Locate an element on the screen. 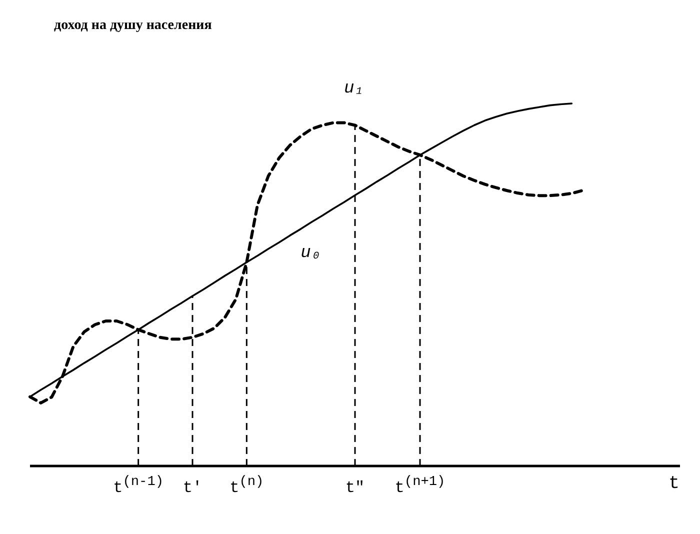 Image resolution: width=700 pixels, height=534 pixels. x-tick-label: t" is located at coordinates (355, 488).